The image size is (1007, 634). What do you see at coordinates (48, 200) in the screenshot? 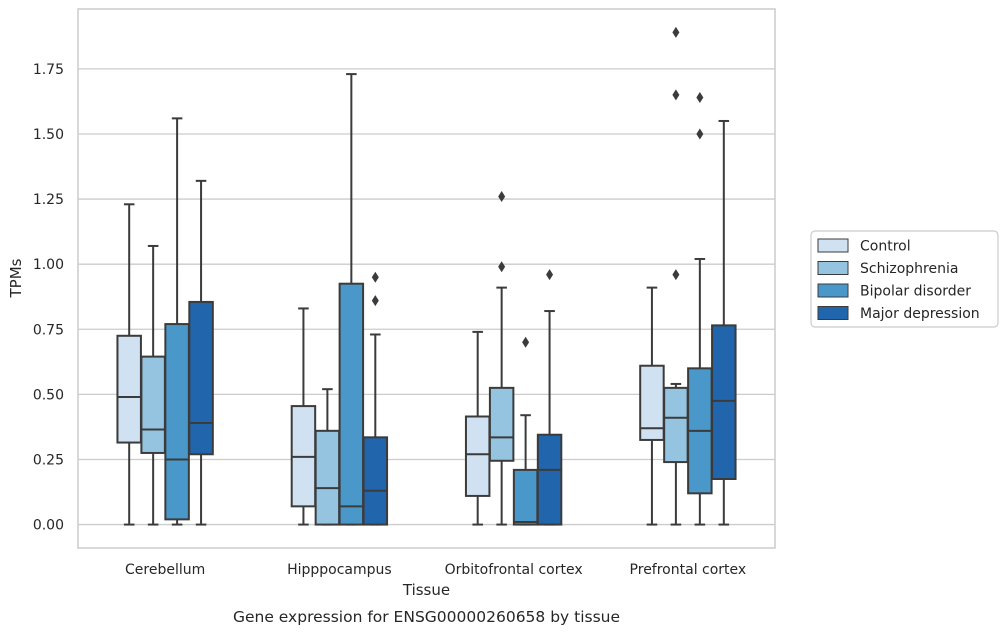
I see `y-tick-label: 1.25` at bounding box center [48, 200].